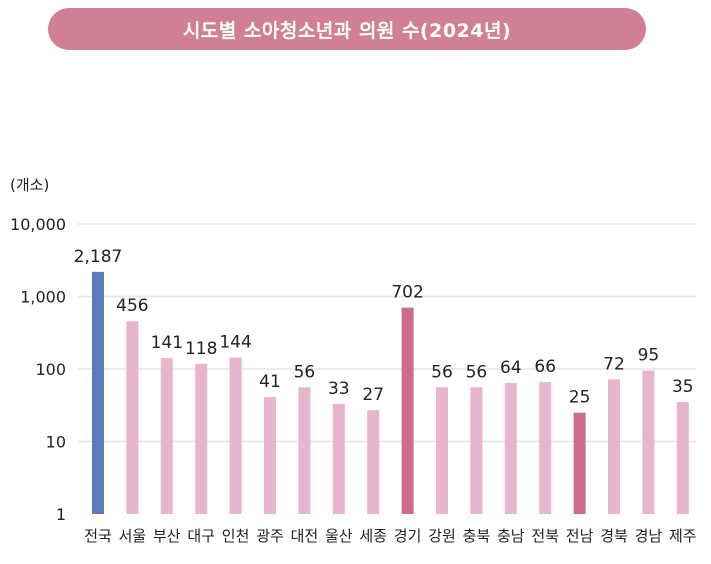 The image size is (711, 564). Describe the element at coordinates (408, 536) in the screenshot. I see `category-label: 경기` at that location.